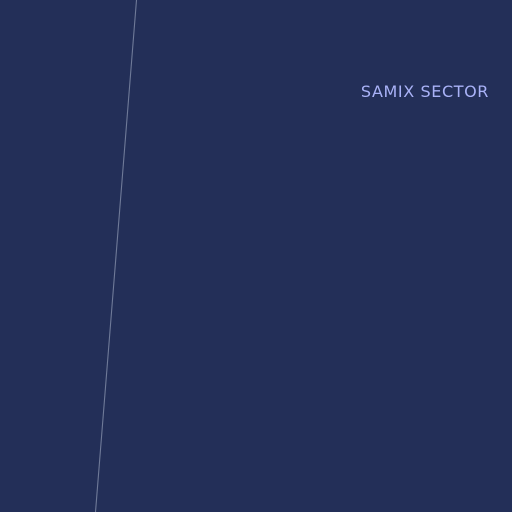 Image resolution: width=512 pixels, height=512 pixels. What do you see at coordinates (424, 91) in the screenshot?
I see `sector-label: SAMIX SECTOR` at bounding box center [424, 91].